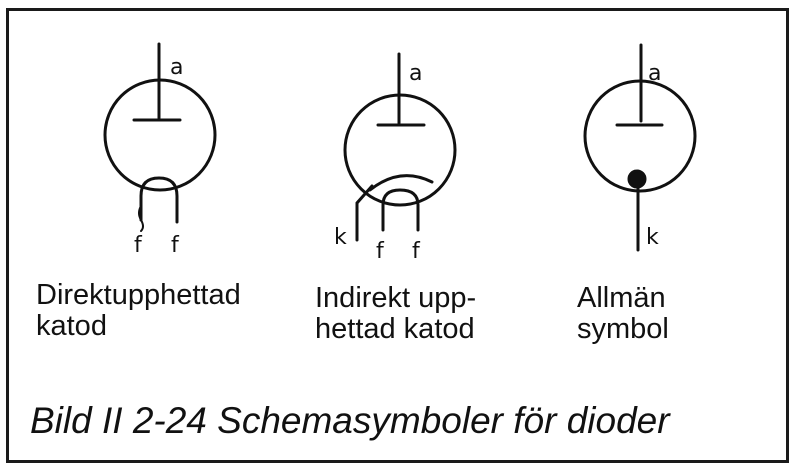 The height and width of the screenshot is (473, 797). Describe the element at coordinates (654, 73) in the screenshot. I see `anode-label-3: a` at that location.